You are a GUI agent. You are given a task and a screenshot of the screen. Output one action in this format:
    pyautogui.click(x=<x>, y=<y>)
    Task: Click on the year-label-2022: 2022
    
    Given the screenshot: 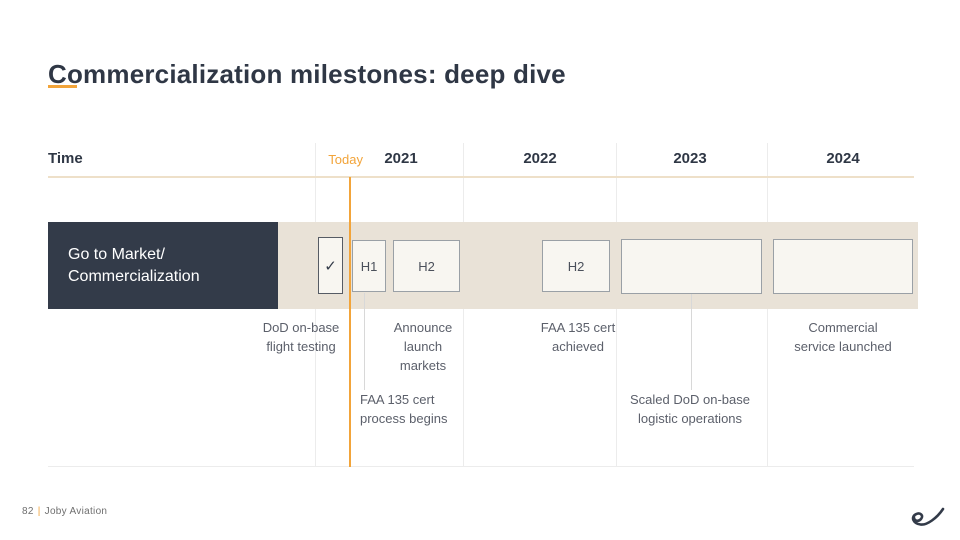 What is the action you would take?
    pyautogui.click(x=540, y=158)
    